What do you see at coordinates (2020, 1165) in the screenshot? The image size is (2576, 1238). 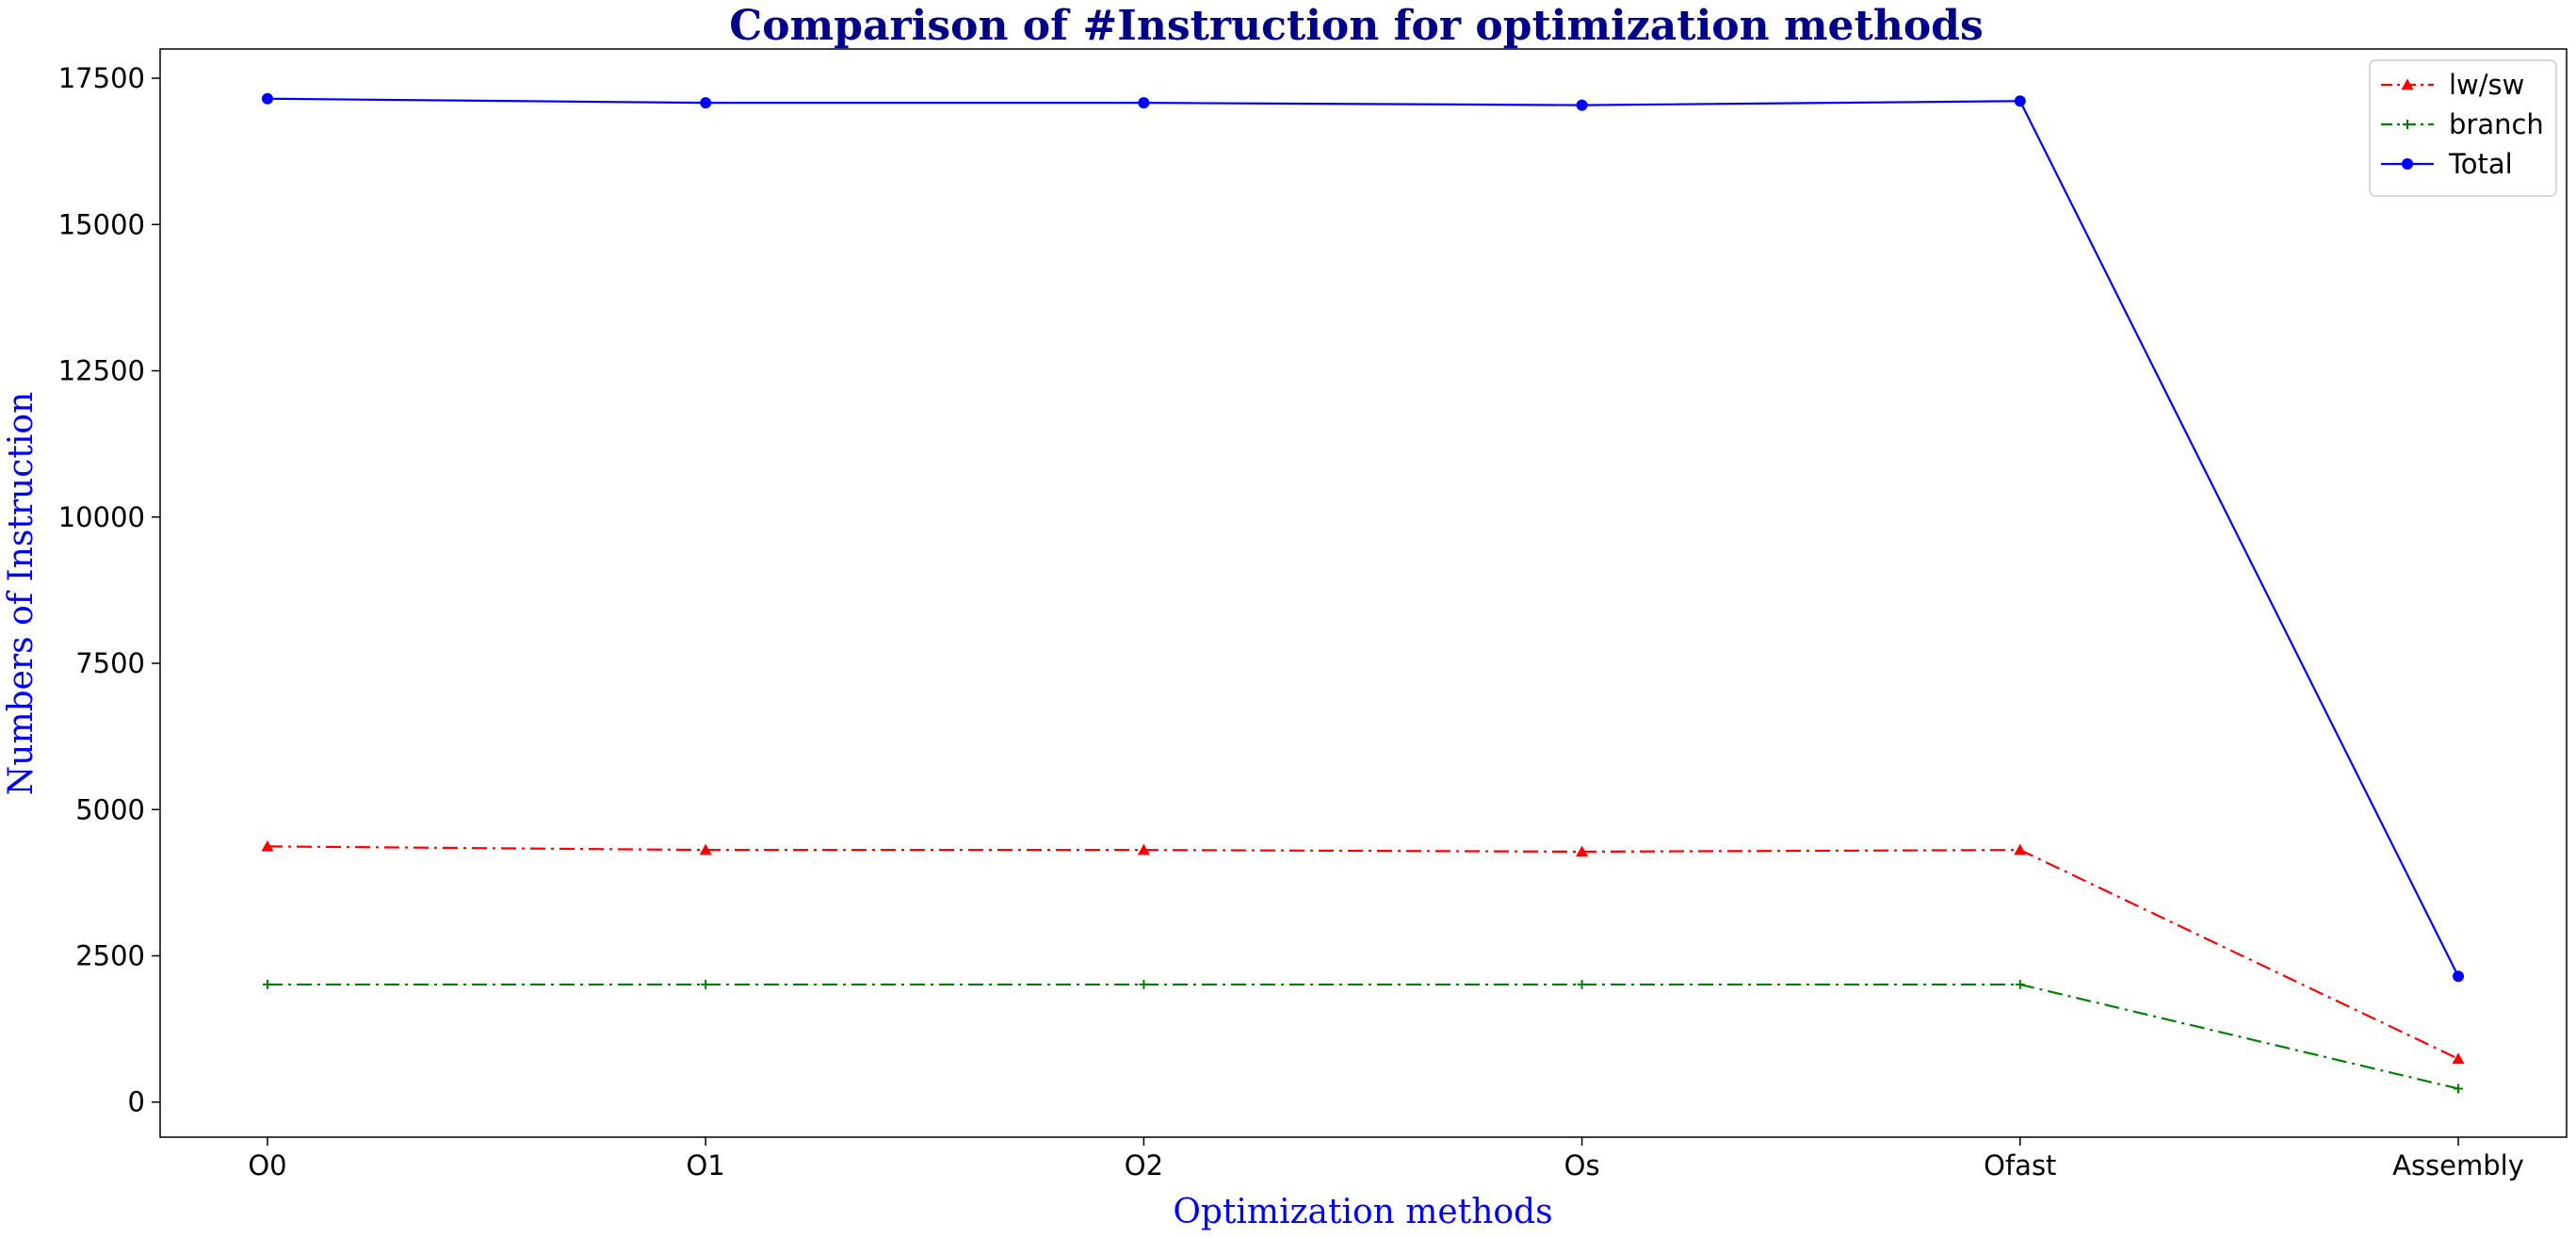 I see `x-tick-label: Ofast` at bounding box center [2020, 1165].